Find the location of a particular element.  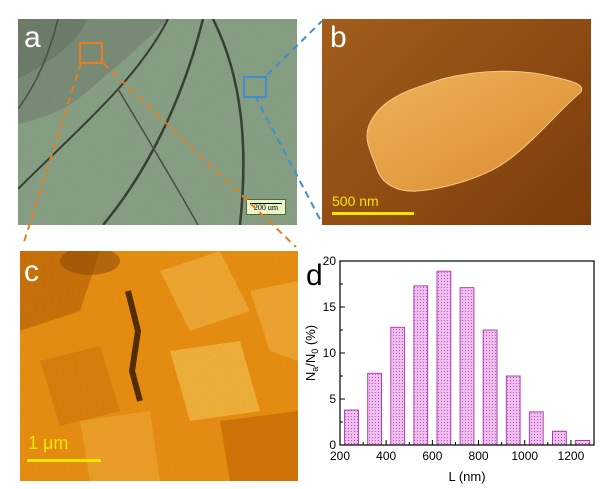

y-label-unit: (%) is located at coordinates (310, 337).